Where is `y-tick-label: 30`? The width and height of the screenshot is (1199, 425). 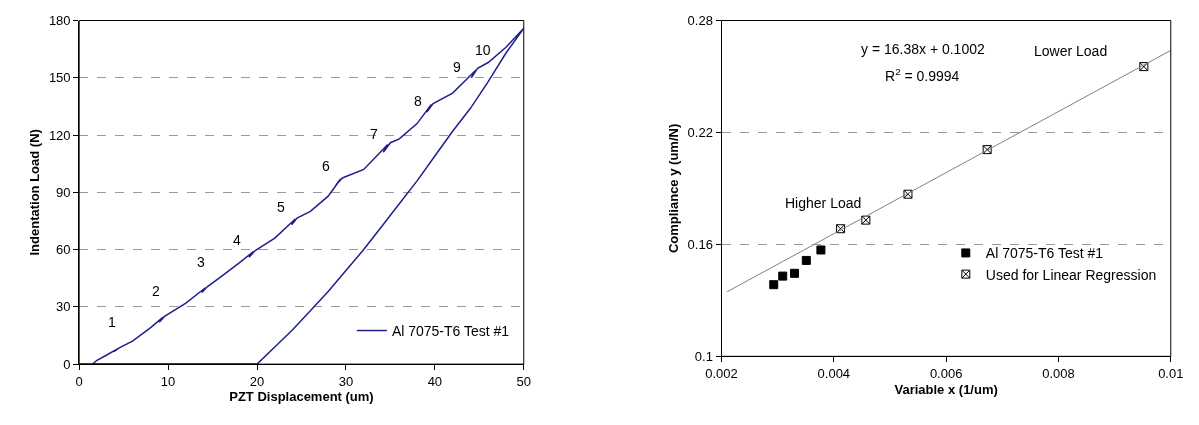
y-tick-label: 30 is located at coordinates (63, 307).